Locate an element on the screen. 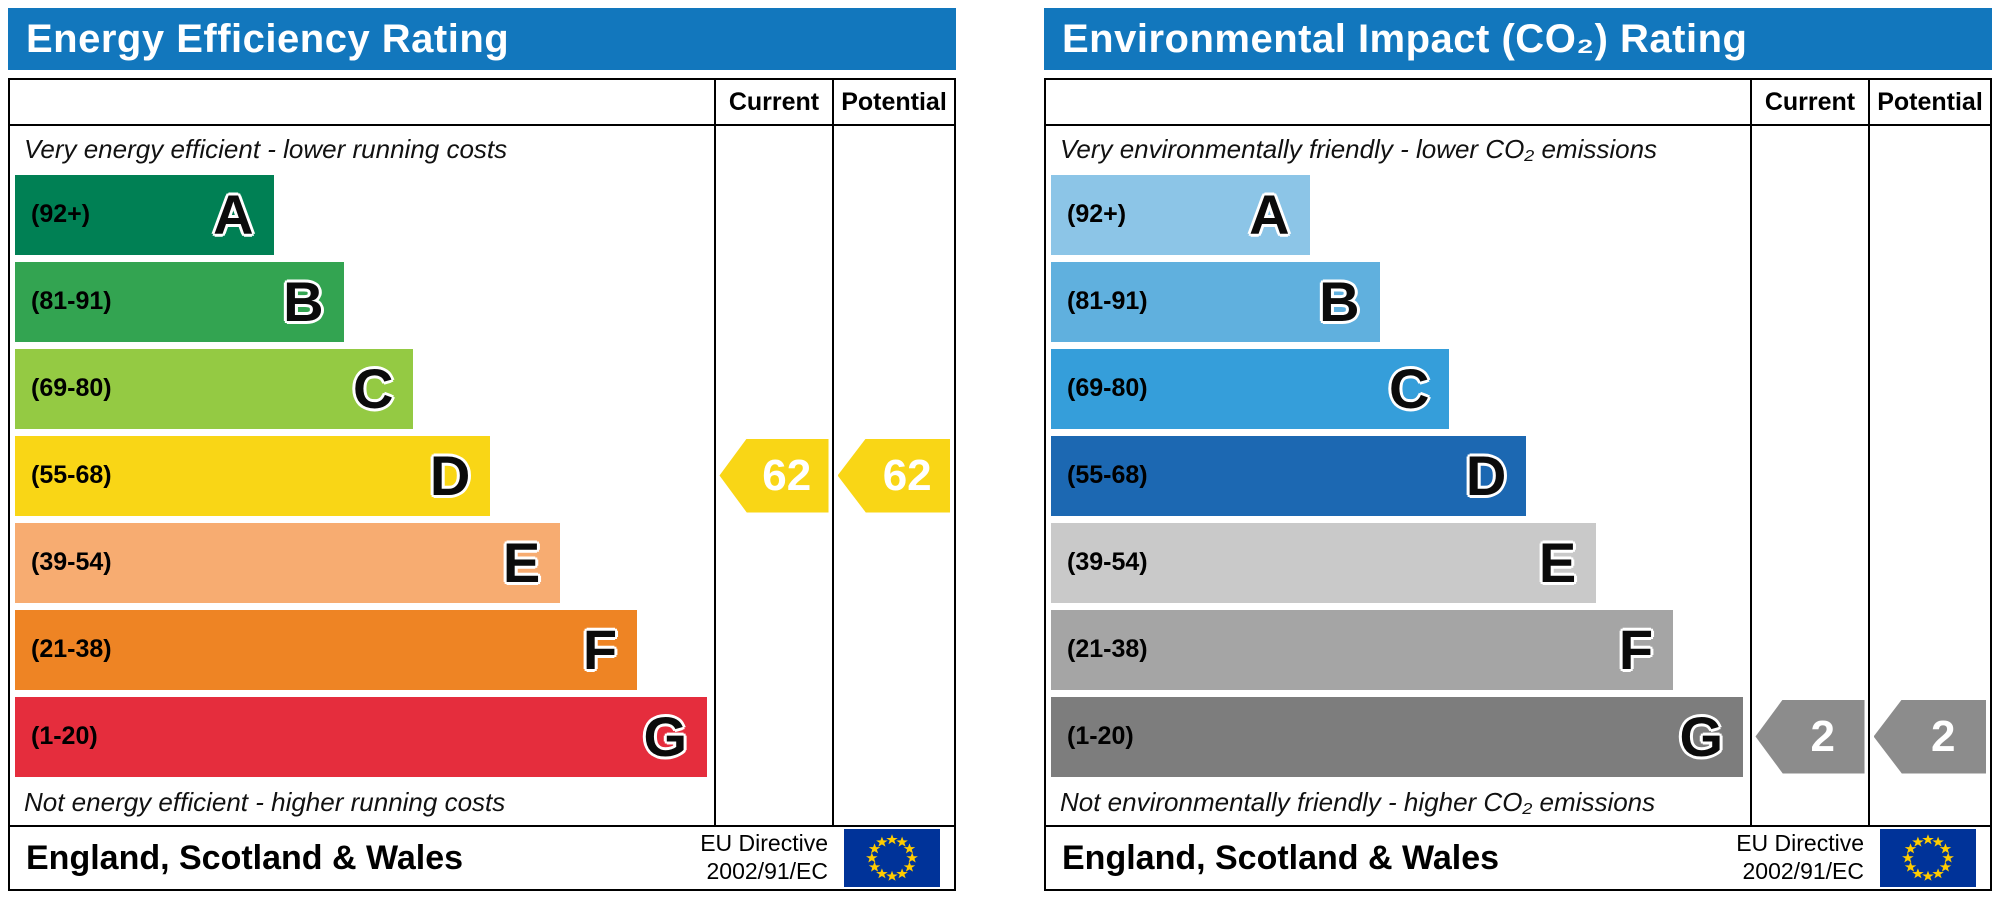 This screenshot has width=2000, height=899. current-rating-arrow: 62 is located at coordinates (774, 475).